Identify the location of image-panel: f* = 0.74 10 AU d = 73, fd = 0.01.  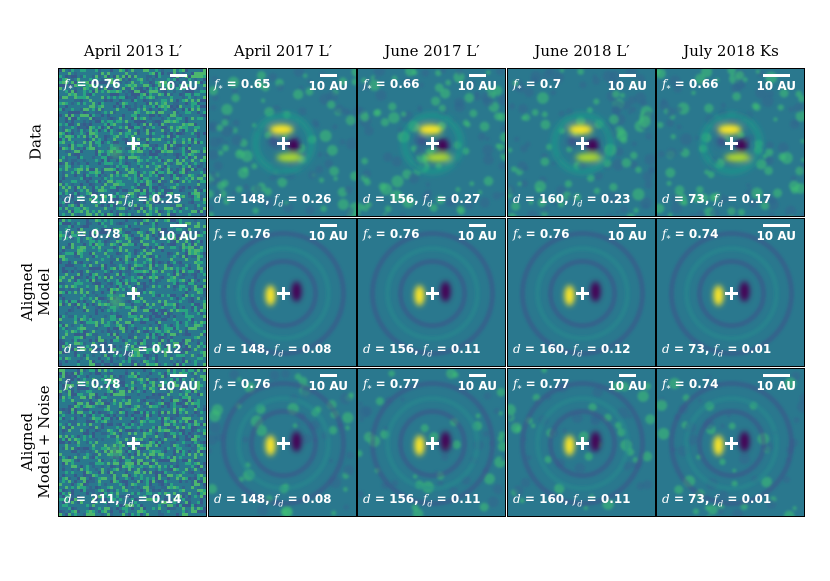
(730, 292).